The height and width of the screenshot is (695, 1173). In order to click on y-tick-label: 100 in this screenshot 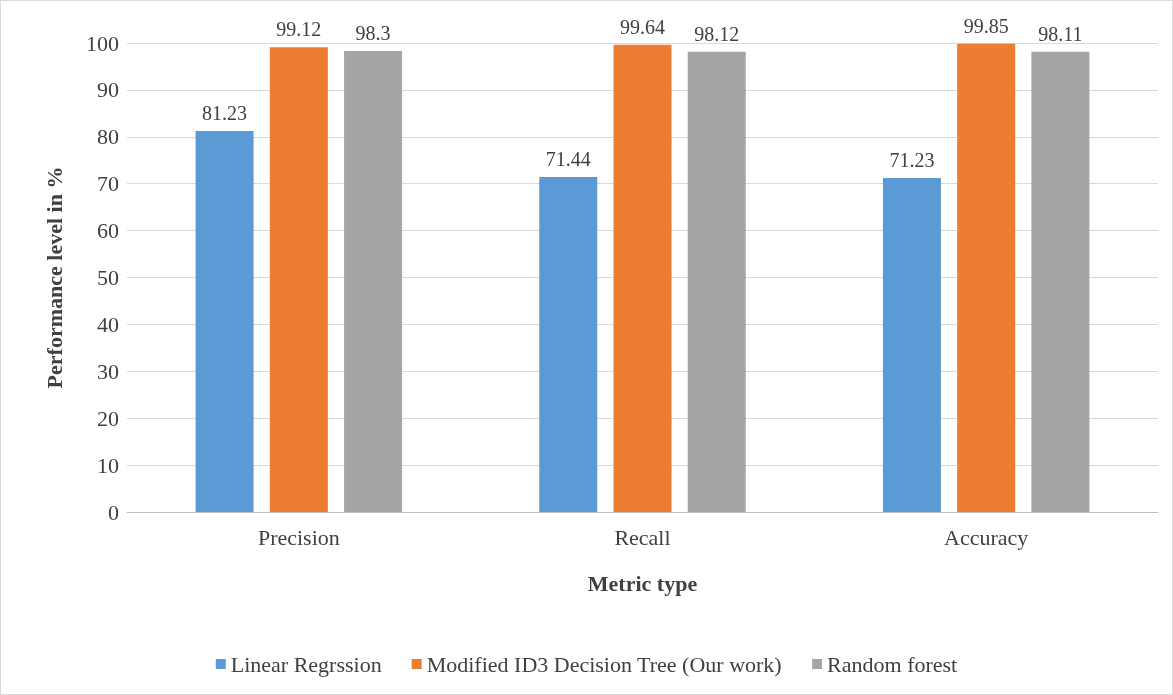, I will do `click(102, 43)`.